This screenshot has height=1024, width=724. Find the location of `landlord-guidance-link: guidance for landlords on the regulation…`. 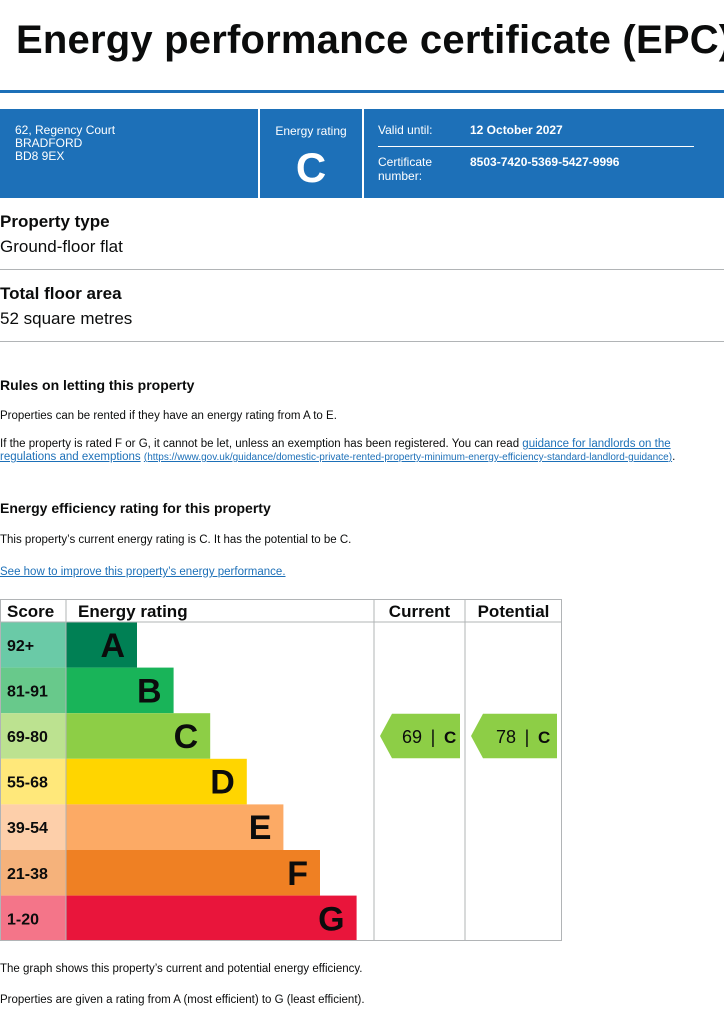

landlord-guidance-link: guidance for landlords on the regulation… is located at coordinates (335, 450).